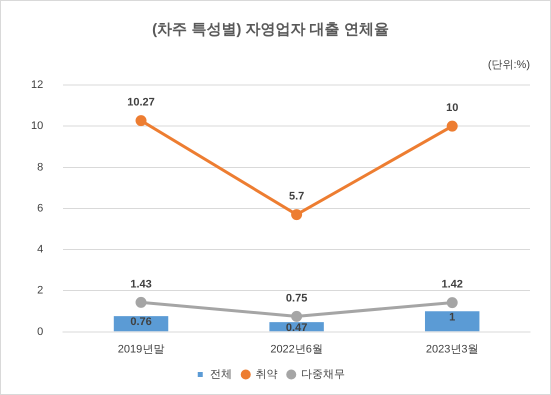 The height and width of the screenshot is (395, 551). What do you see at coordinates (40, 167) in the screenshot?
I see `y-tick-label: 8` at bounding box center [40, 167].